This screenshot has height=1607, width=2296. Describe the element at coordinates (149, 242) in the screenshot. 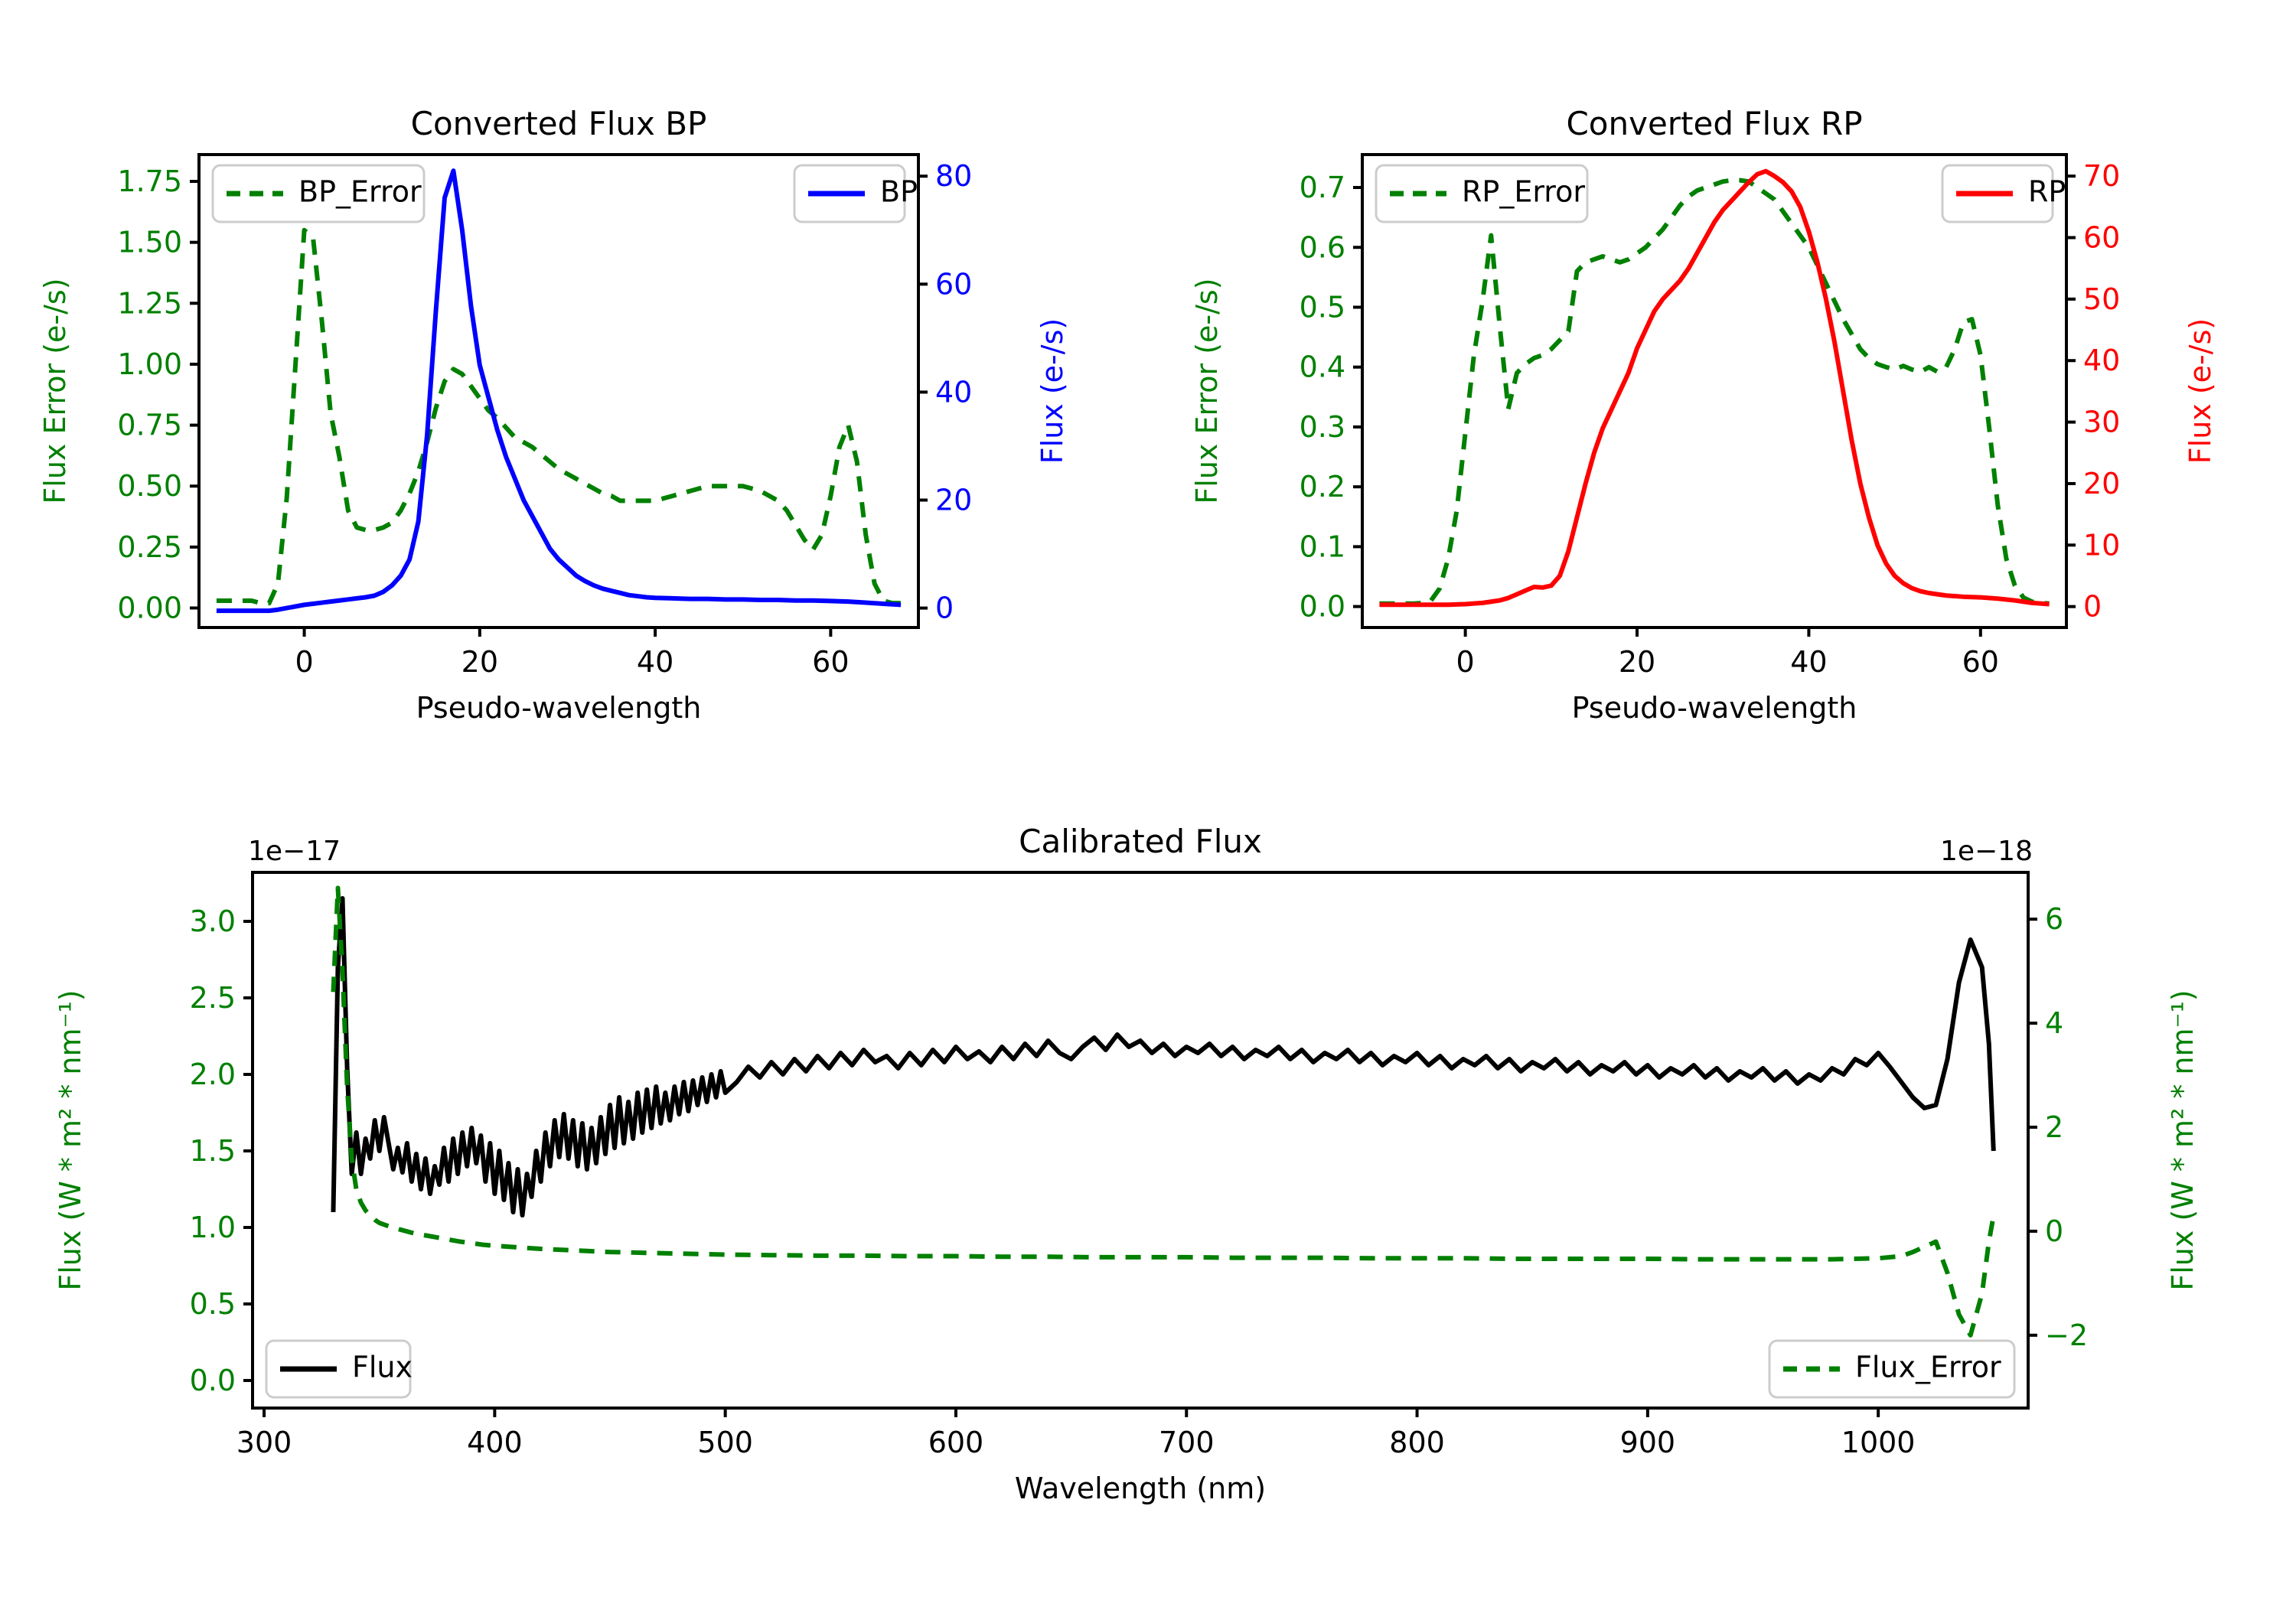

I see `y-tick-label-left: 1.50` at that location.